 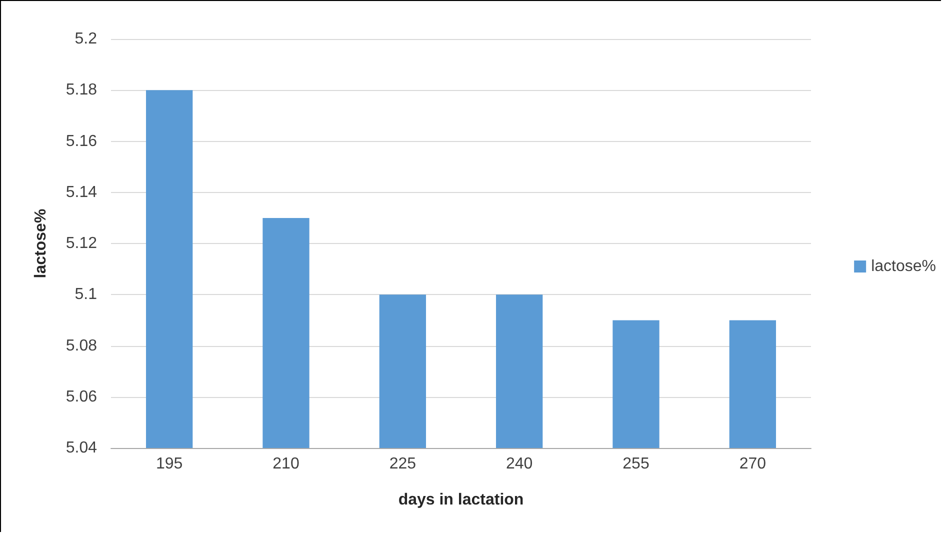 I want to click on y-tick-label: 5.1, so click(x=86, y=295).